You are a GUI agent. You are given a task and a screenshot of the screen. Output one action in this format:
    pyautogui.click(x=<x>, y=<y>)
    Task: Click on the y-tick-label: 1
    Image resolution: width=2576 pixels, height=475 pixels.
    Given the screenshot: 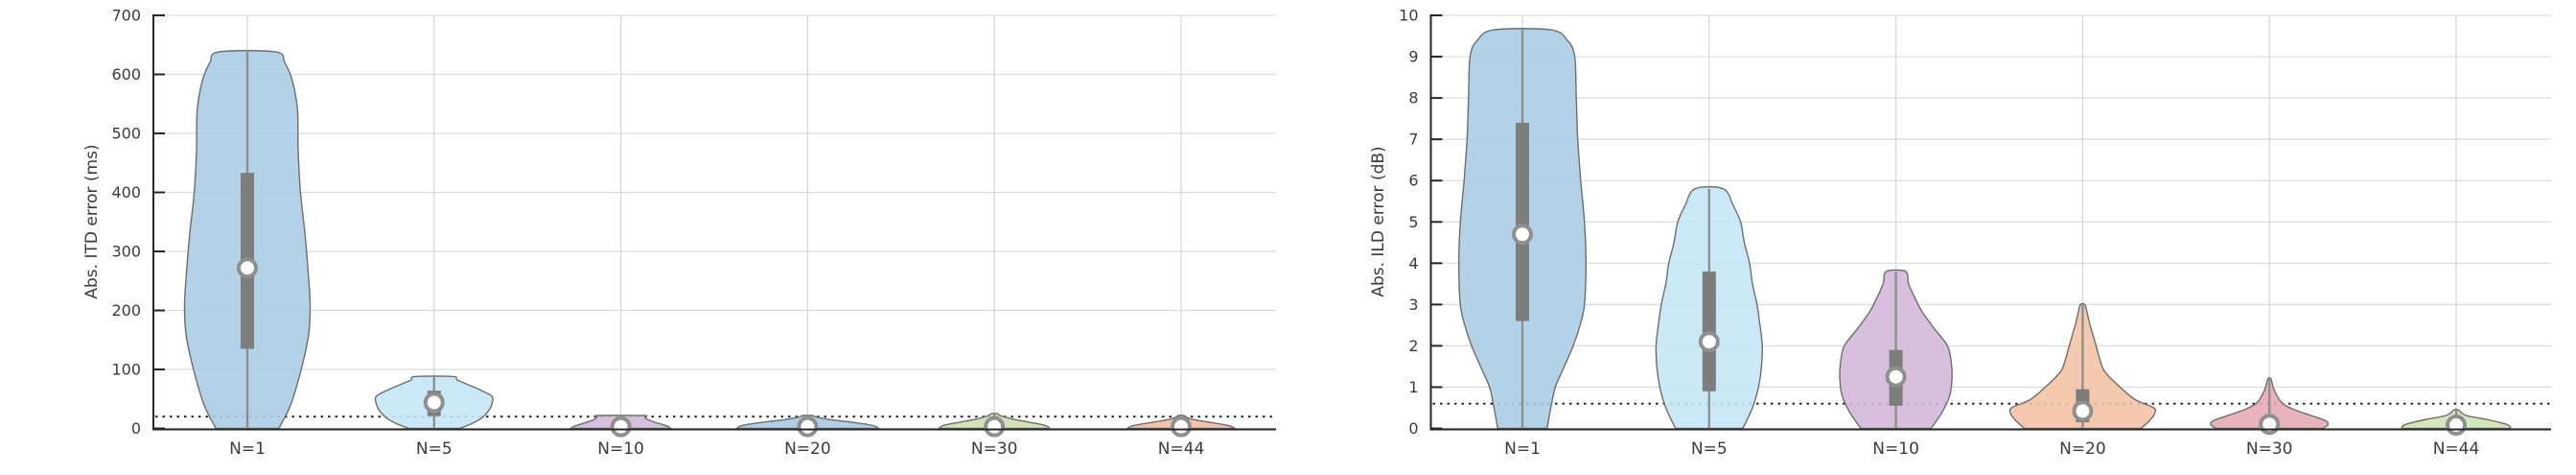 What is the action you would take?
    pyautogui.click(x=1413, y=387)
    